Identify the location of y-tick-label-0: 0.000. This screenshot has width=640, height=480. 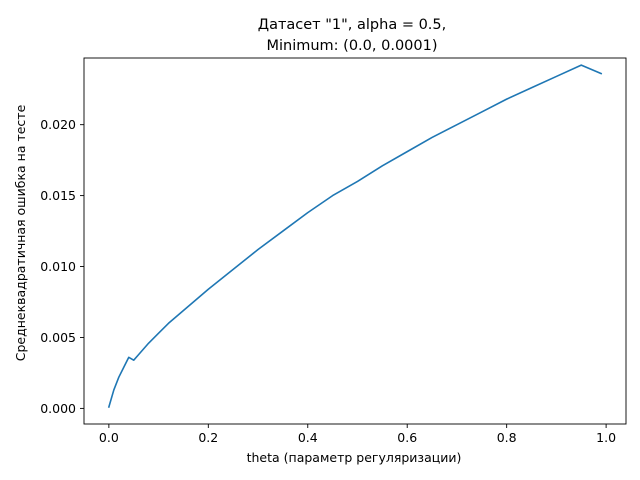
(58, 408).